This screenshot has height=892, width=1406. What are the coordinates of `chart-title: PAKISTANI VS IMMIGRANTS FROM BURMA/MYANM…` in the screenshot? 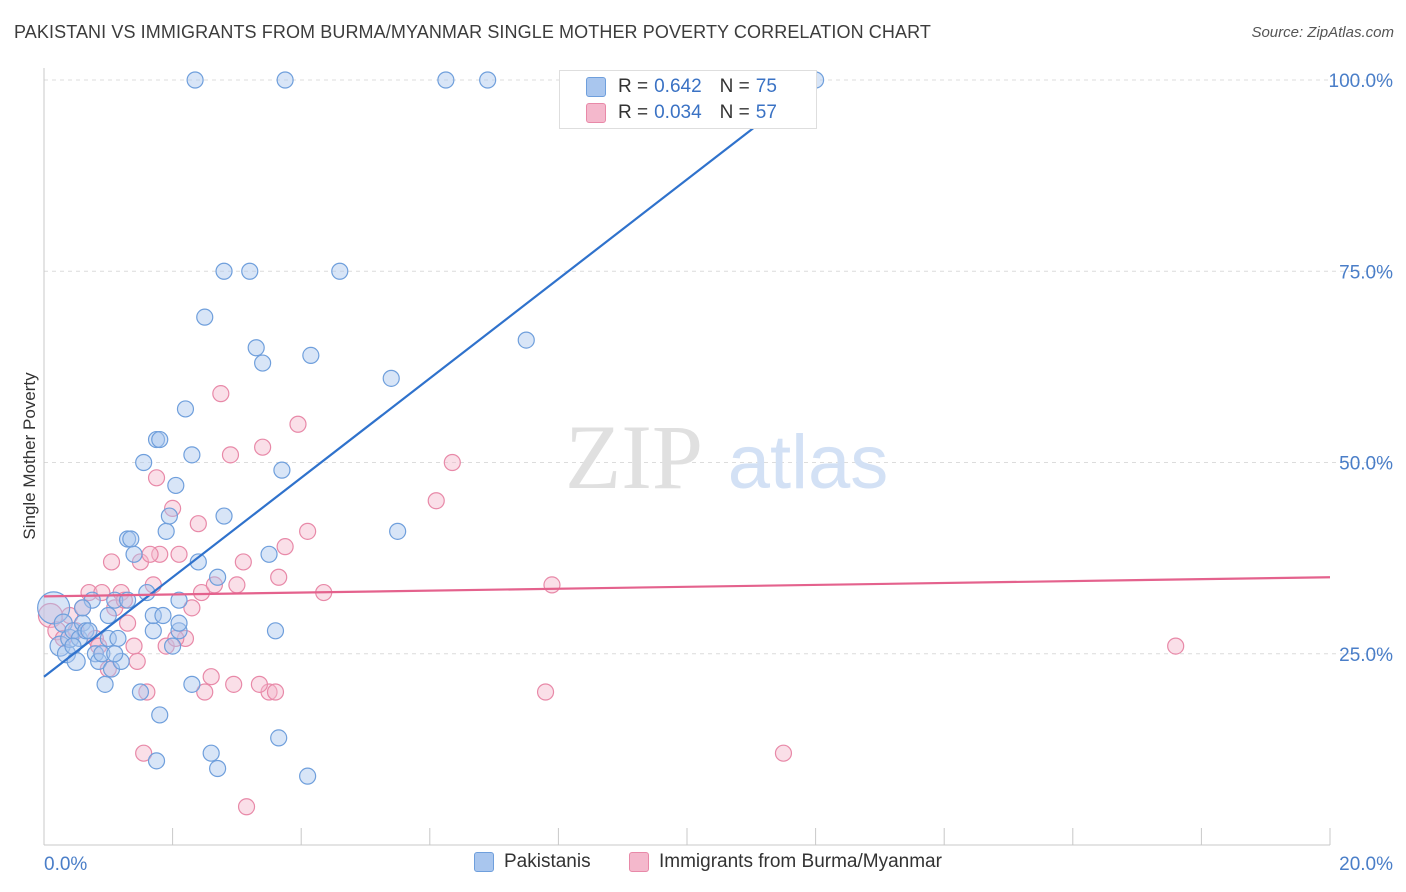 It's located at (472, 32).